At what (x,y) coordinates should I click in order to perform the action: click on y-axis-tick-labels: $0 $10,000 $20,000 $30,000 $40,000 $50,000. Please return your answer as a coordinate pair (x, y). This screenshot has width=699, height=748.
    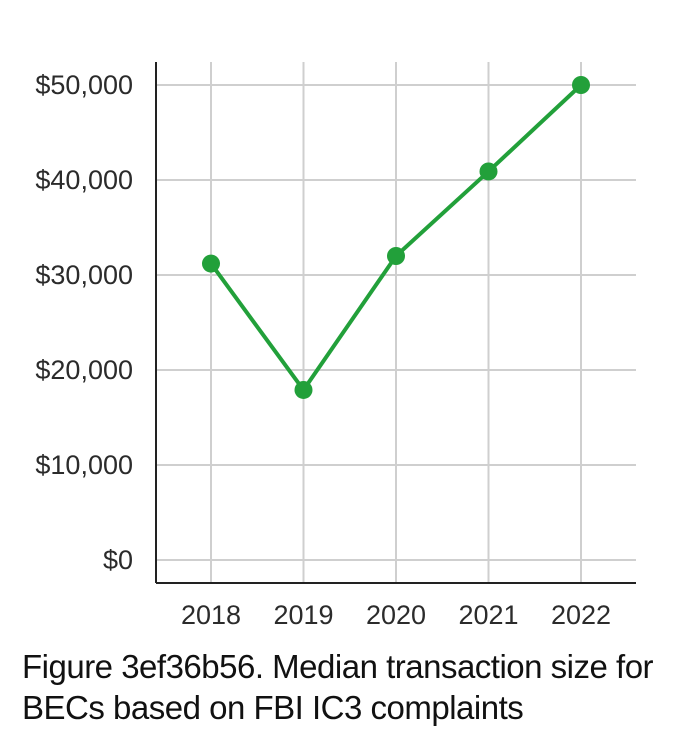
    Looking at the image, I should click on (84, 322).